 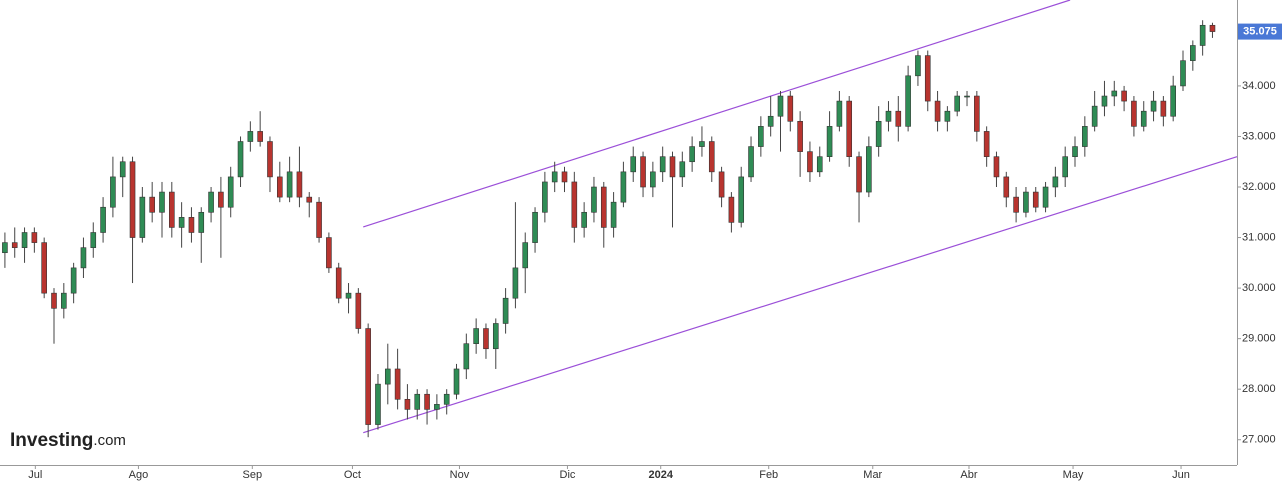 What do you see at coordinates (460, 475) in the screenshot?
I see `x-tick-label: Nov` at bounding box center [460, 475].